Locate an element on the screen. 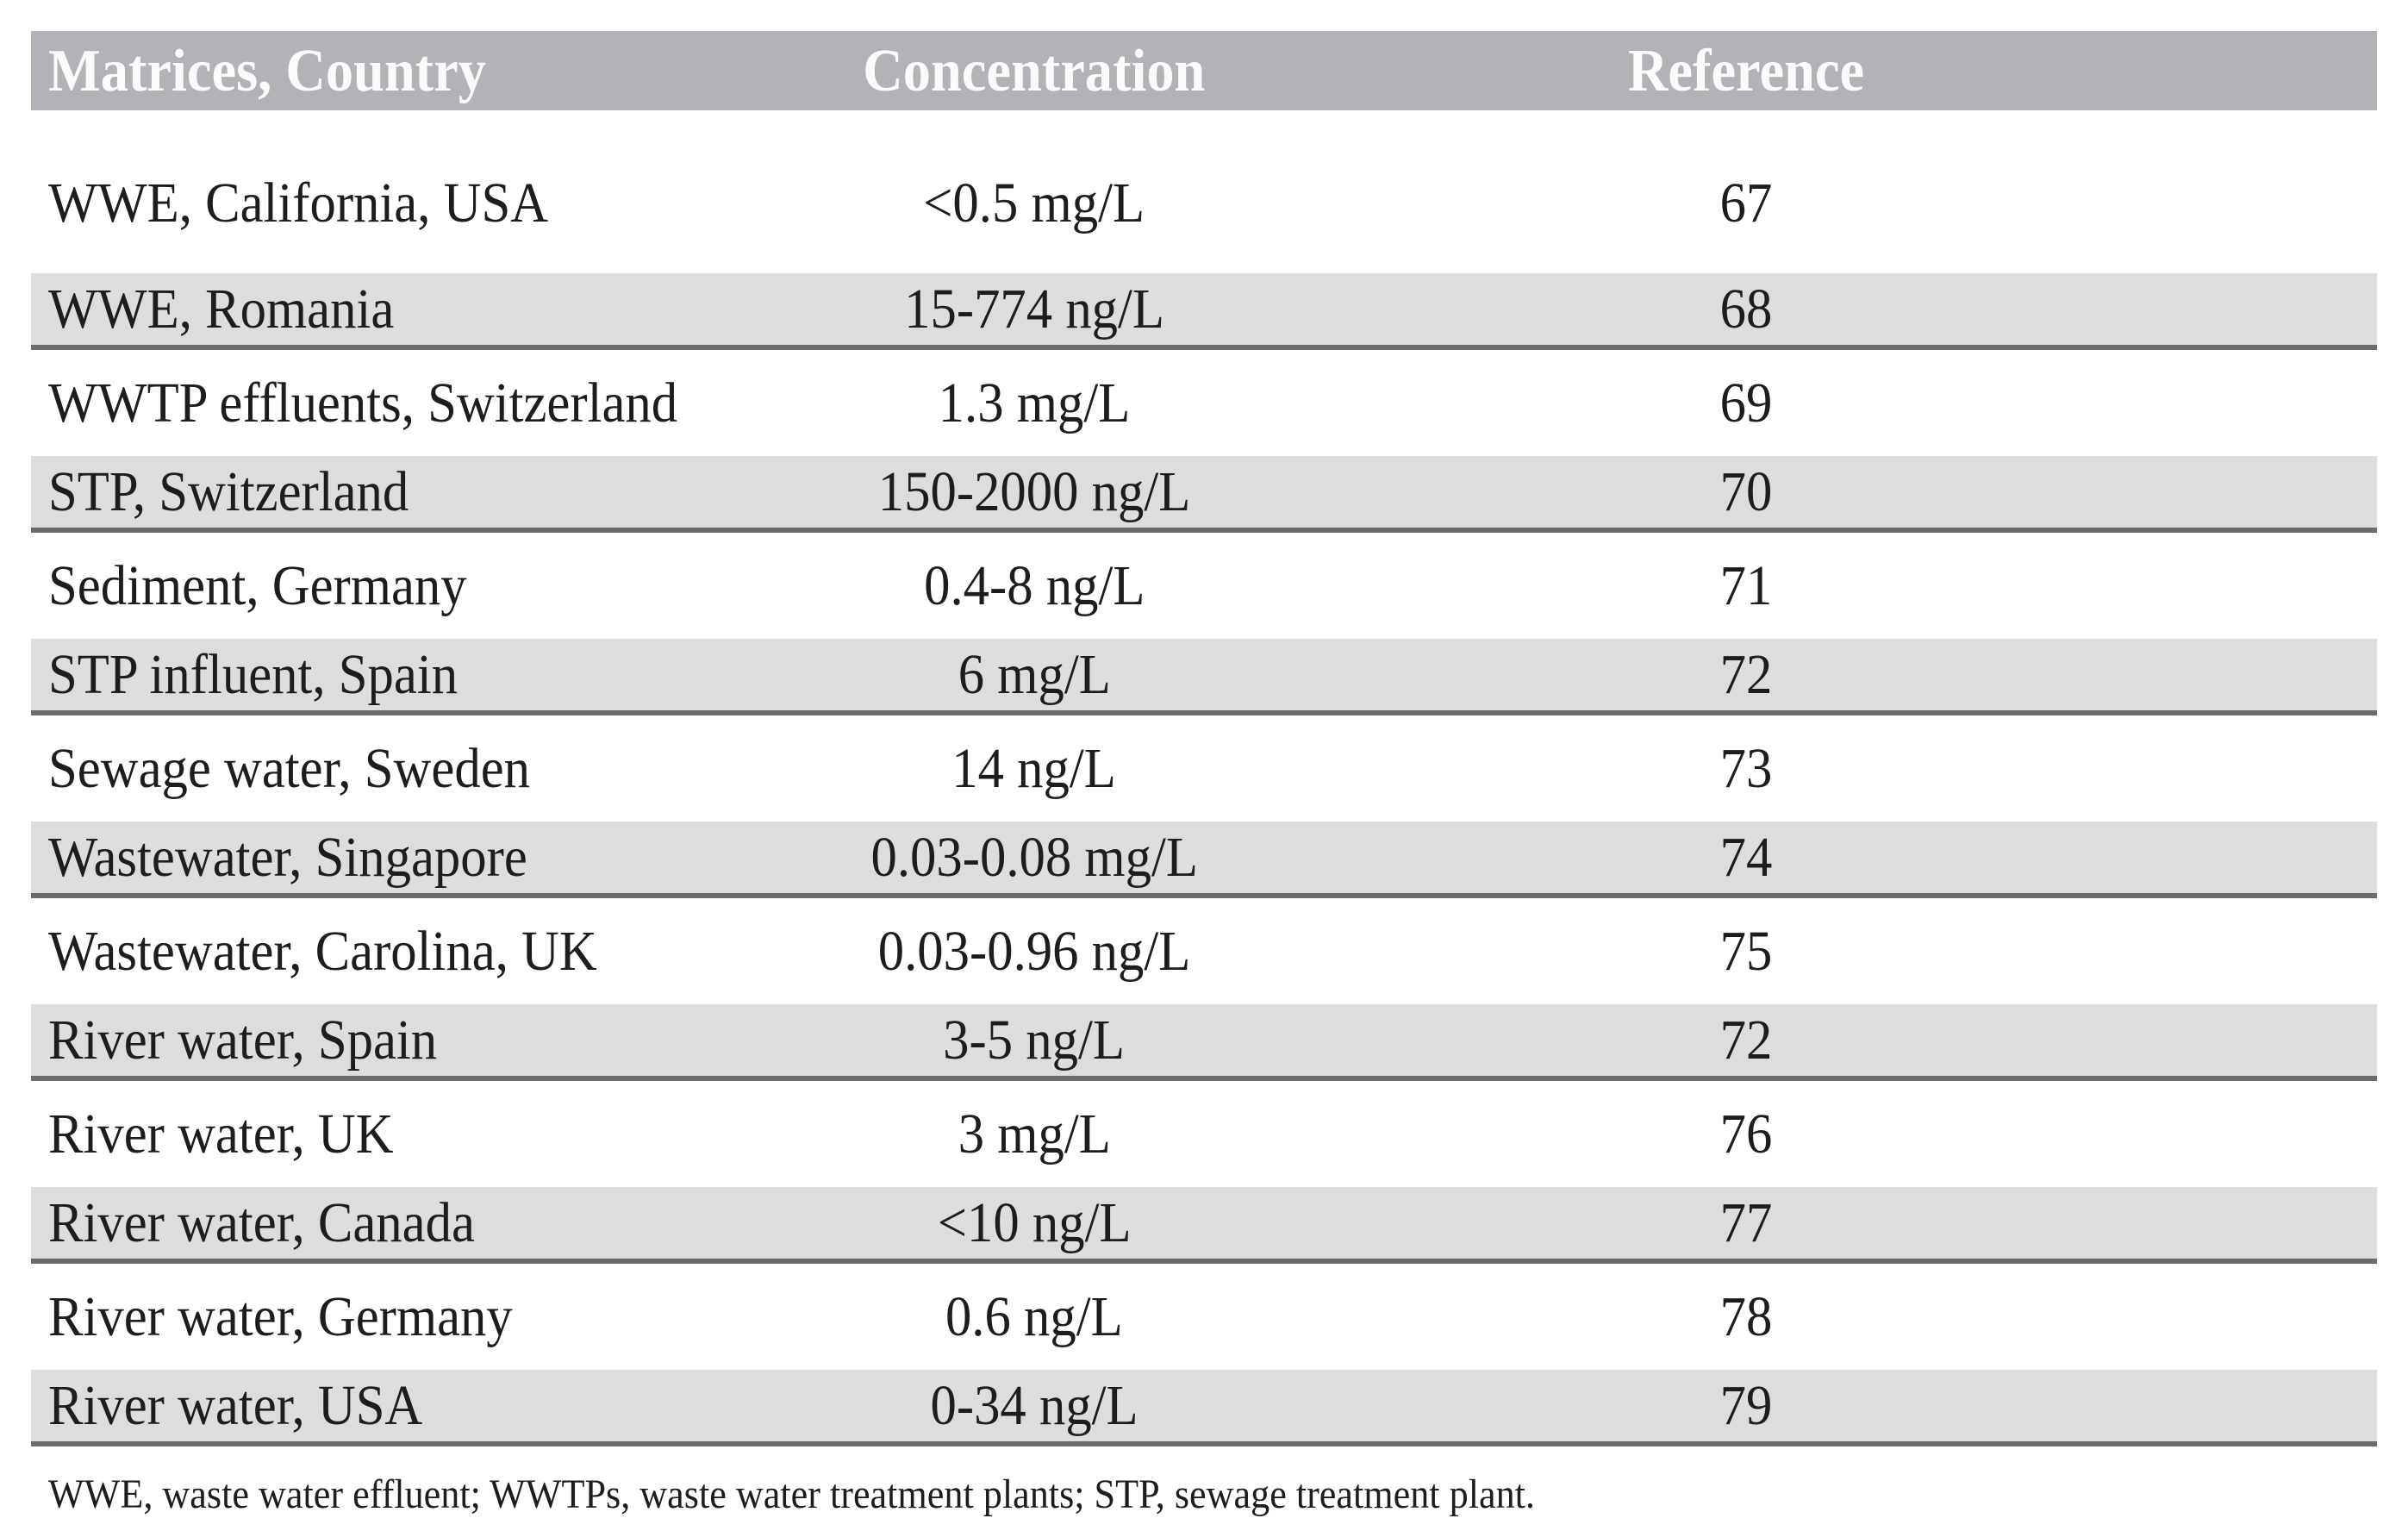 Image resolution: width=2408 pixels, height=1537 pixels. reference-text: 76 is located at coordinates (1746, 1133).